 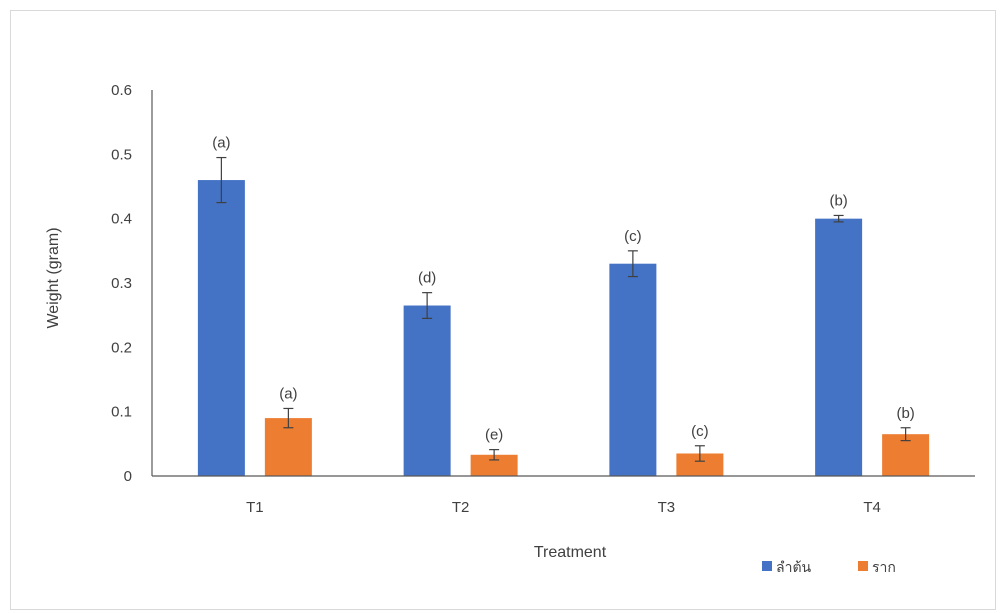 I want to click on x-tick-label: T4, so click(x=872, y=507).